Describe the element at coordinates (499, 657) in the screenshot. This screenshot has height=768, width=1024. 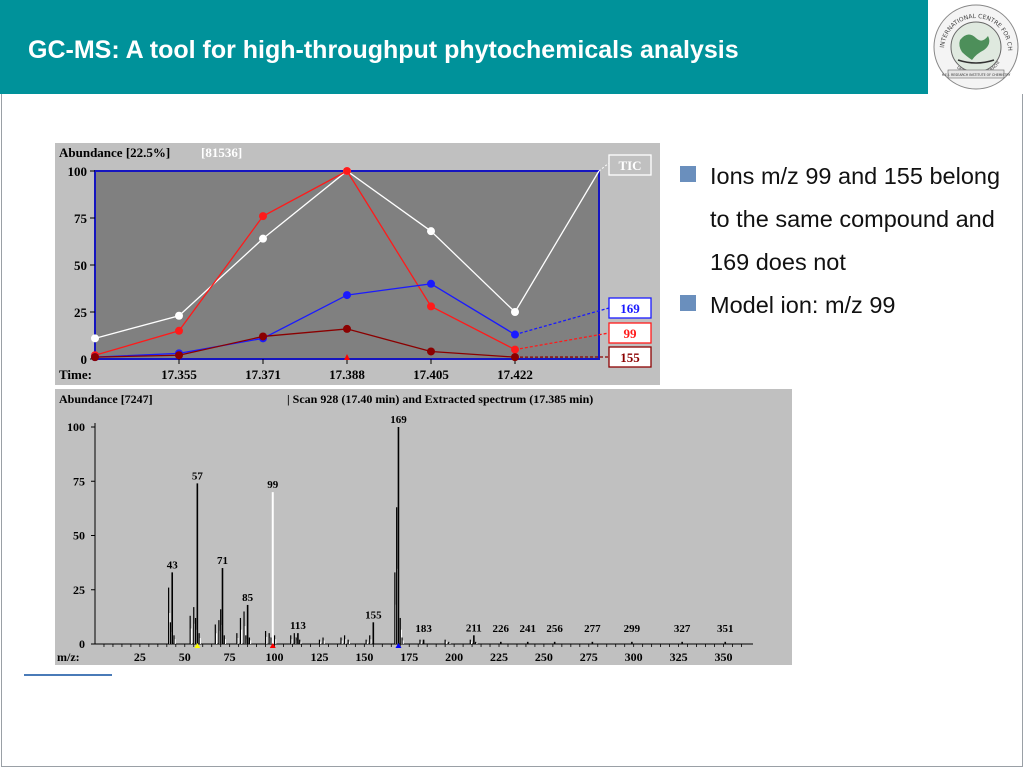
I see `x-tick-label: 225` at that location.